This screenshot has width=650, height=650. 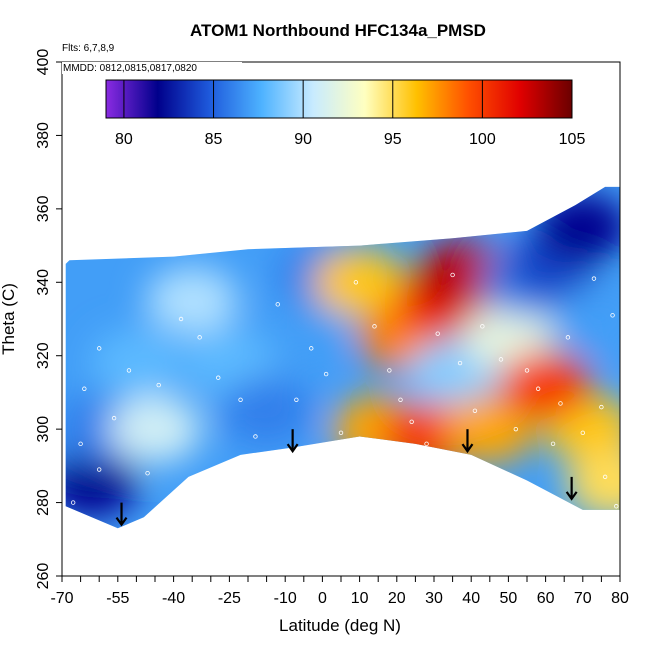 I want to click on colorbar-tick-label: 90, so click(x=303, y=139).